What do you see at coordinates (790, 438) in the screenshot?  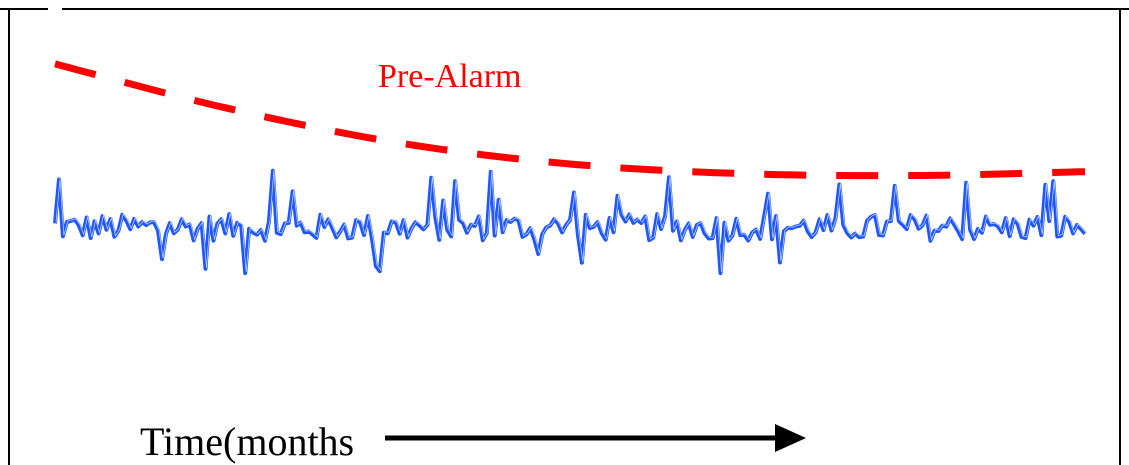 I see `time-arrow-head` at bounding box center [790, 438].